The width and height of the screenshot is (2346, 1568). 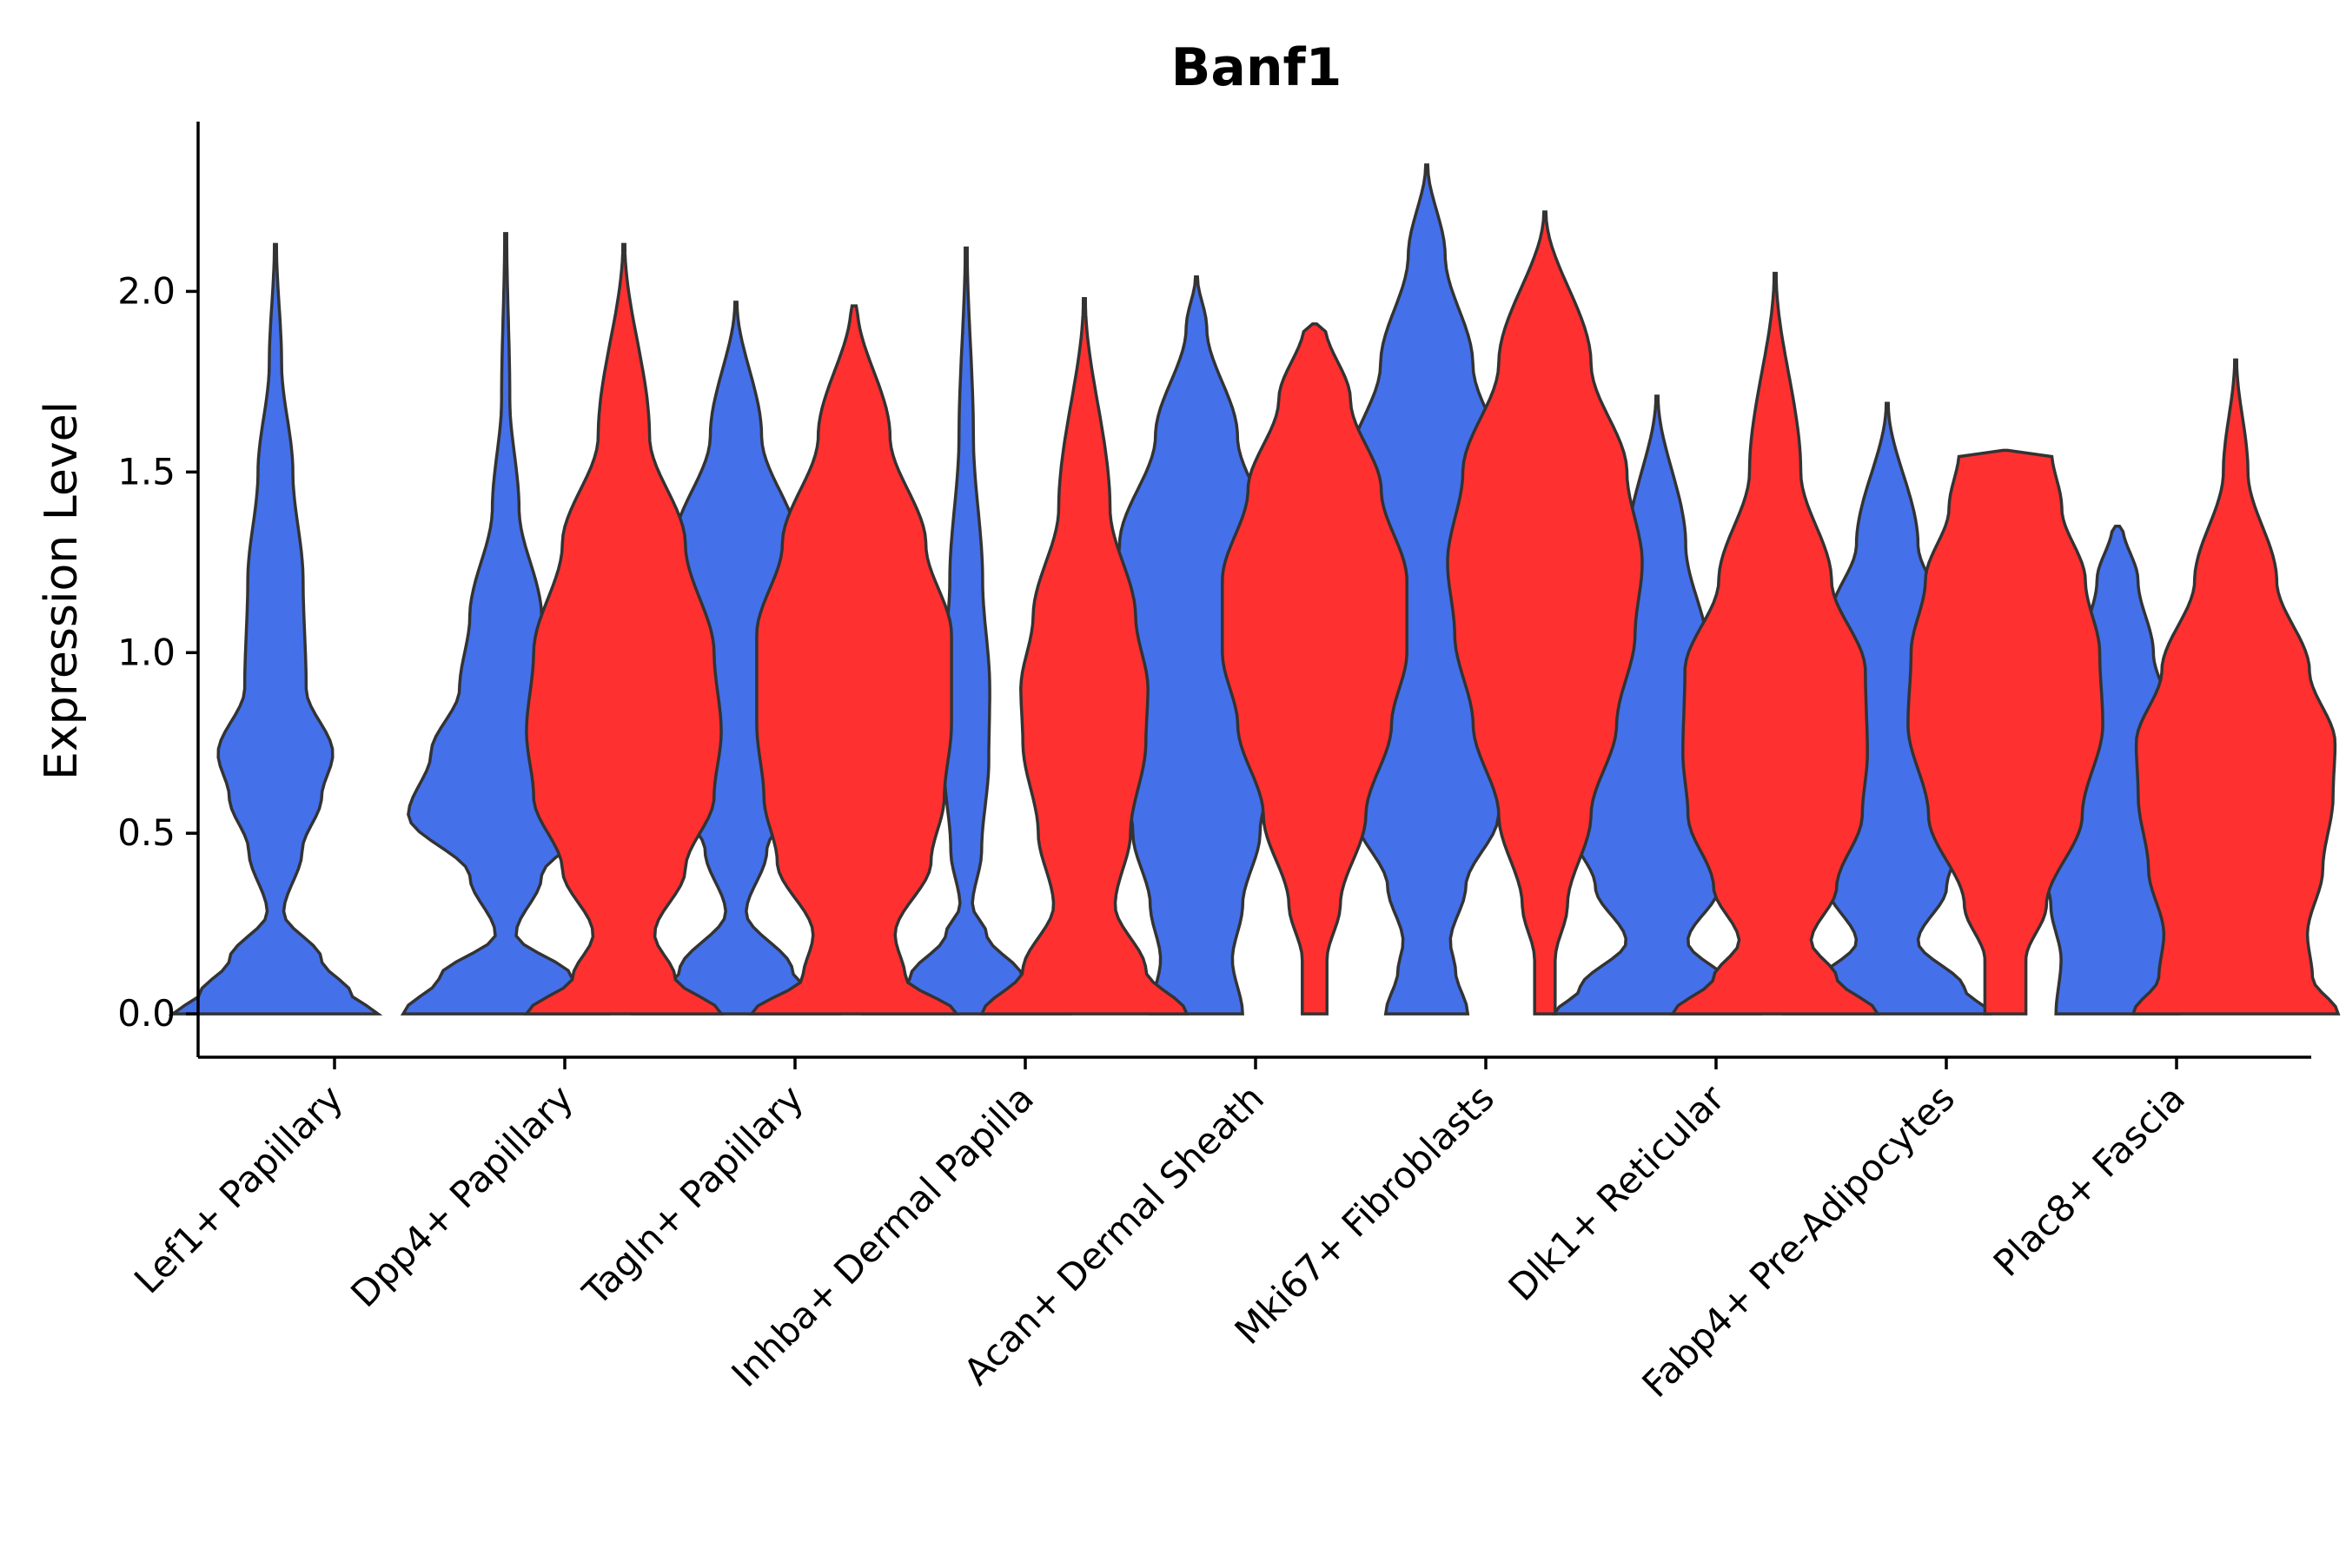 I want to click on x-tick-label-plac8-fascia: Plac8+ Fascia, so click(x=2089, y=1180).